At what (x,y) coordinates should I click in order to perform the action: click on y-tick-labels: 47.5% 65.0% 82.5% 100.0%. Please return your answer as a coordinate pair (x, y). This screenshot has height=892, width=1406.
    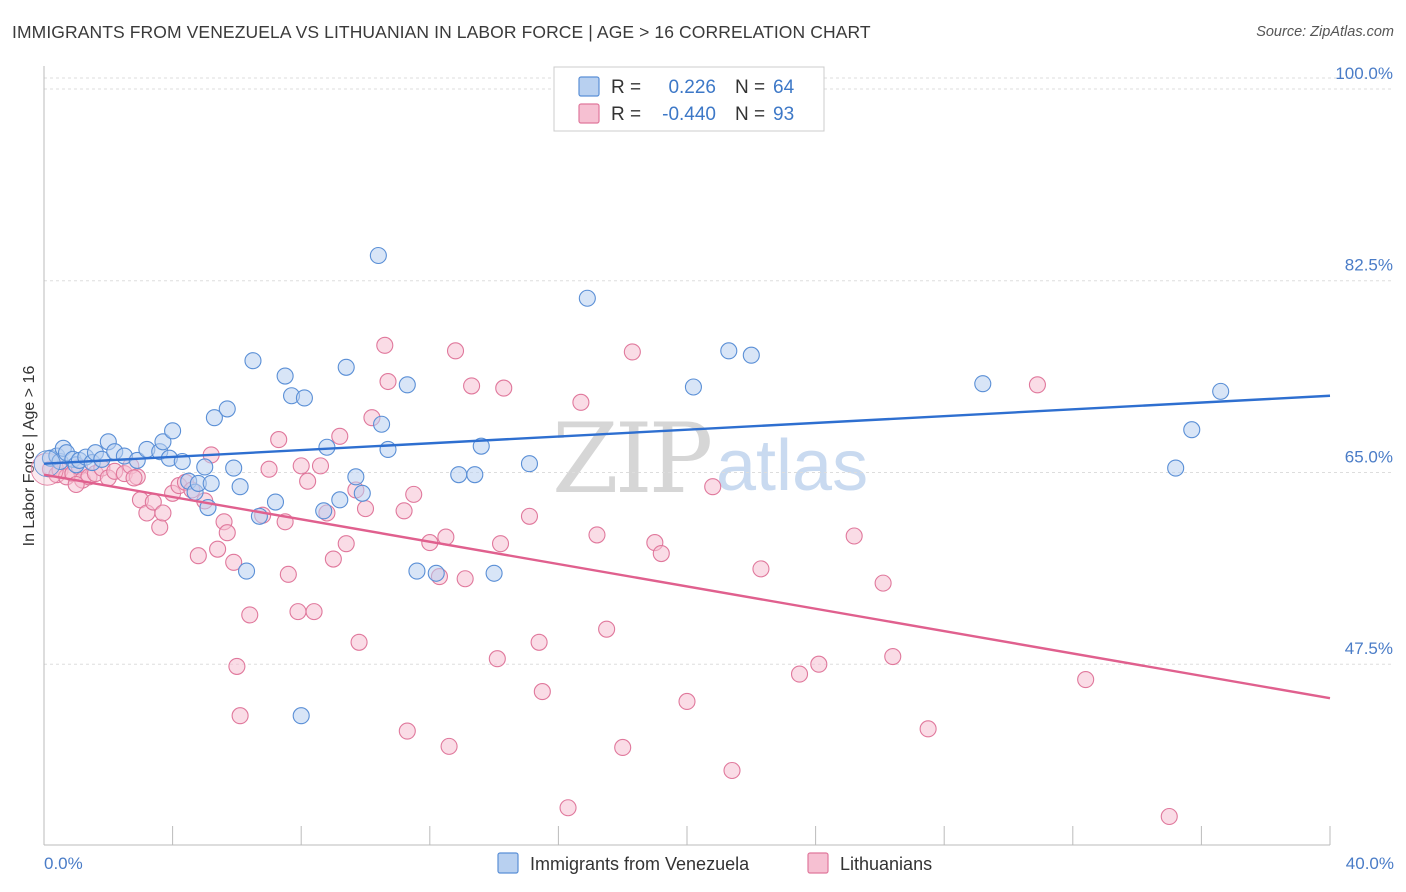
    Looking at the image, I should click on (1364, 361).